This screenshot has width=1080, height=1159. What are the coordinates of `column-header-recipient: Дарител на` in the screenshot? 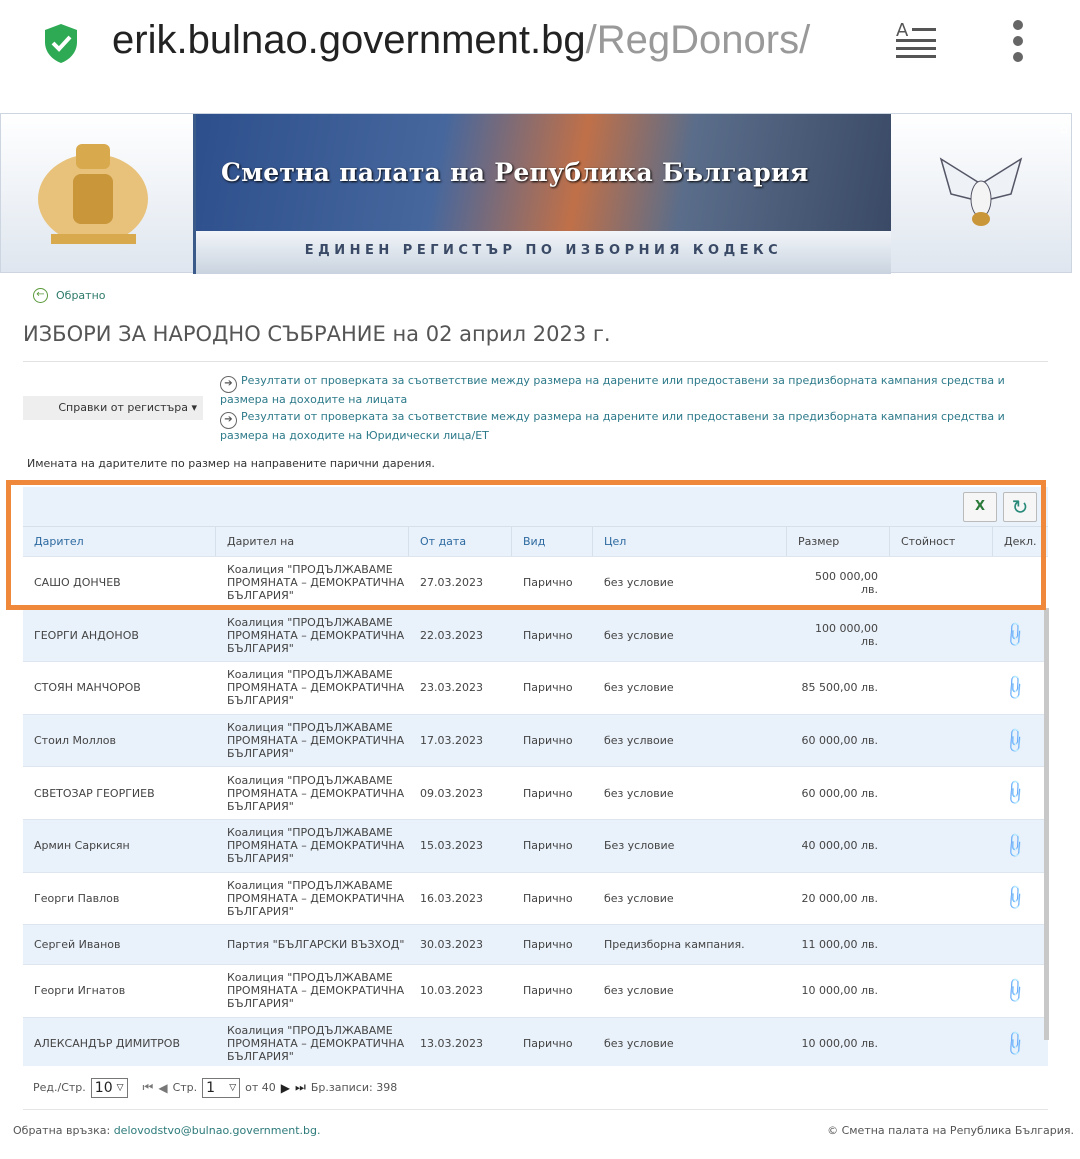 It's located at (312, 541).